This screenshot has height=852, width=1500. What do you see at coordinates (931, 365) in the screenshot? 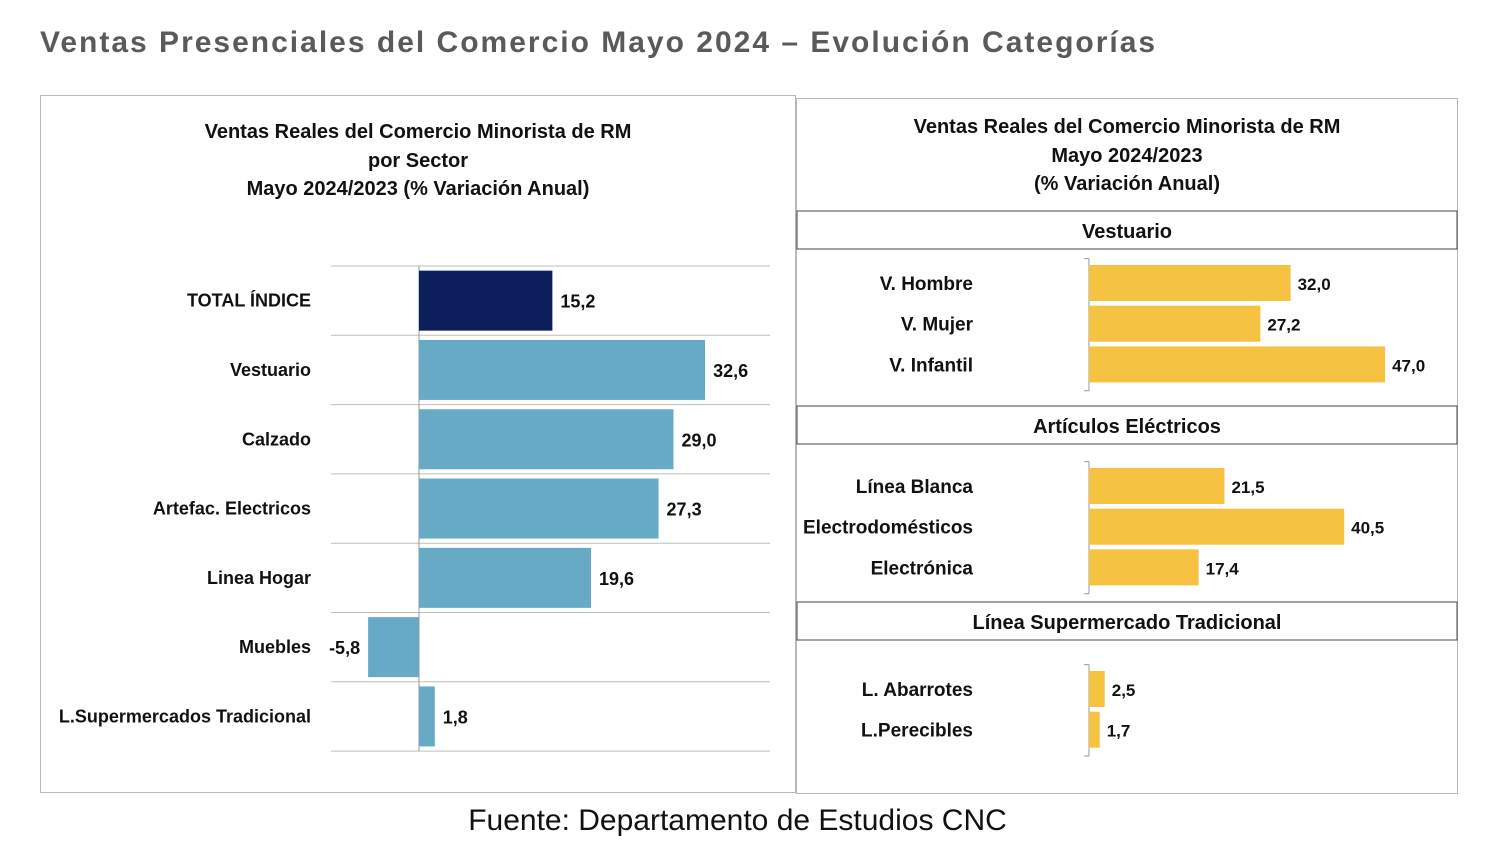
I see `category-label: V. Infantil` at bounding box center [931, 365].